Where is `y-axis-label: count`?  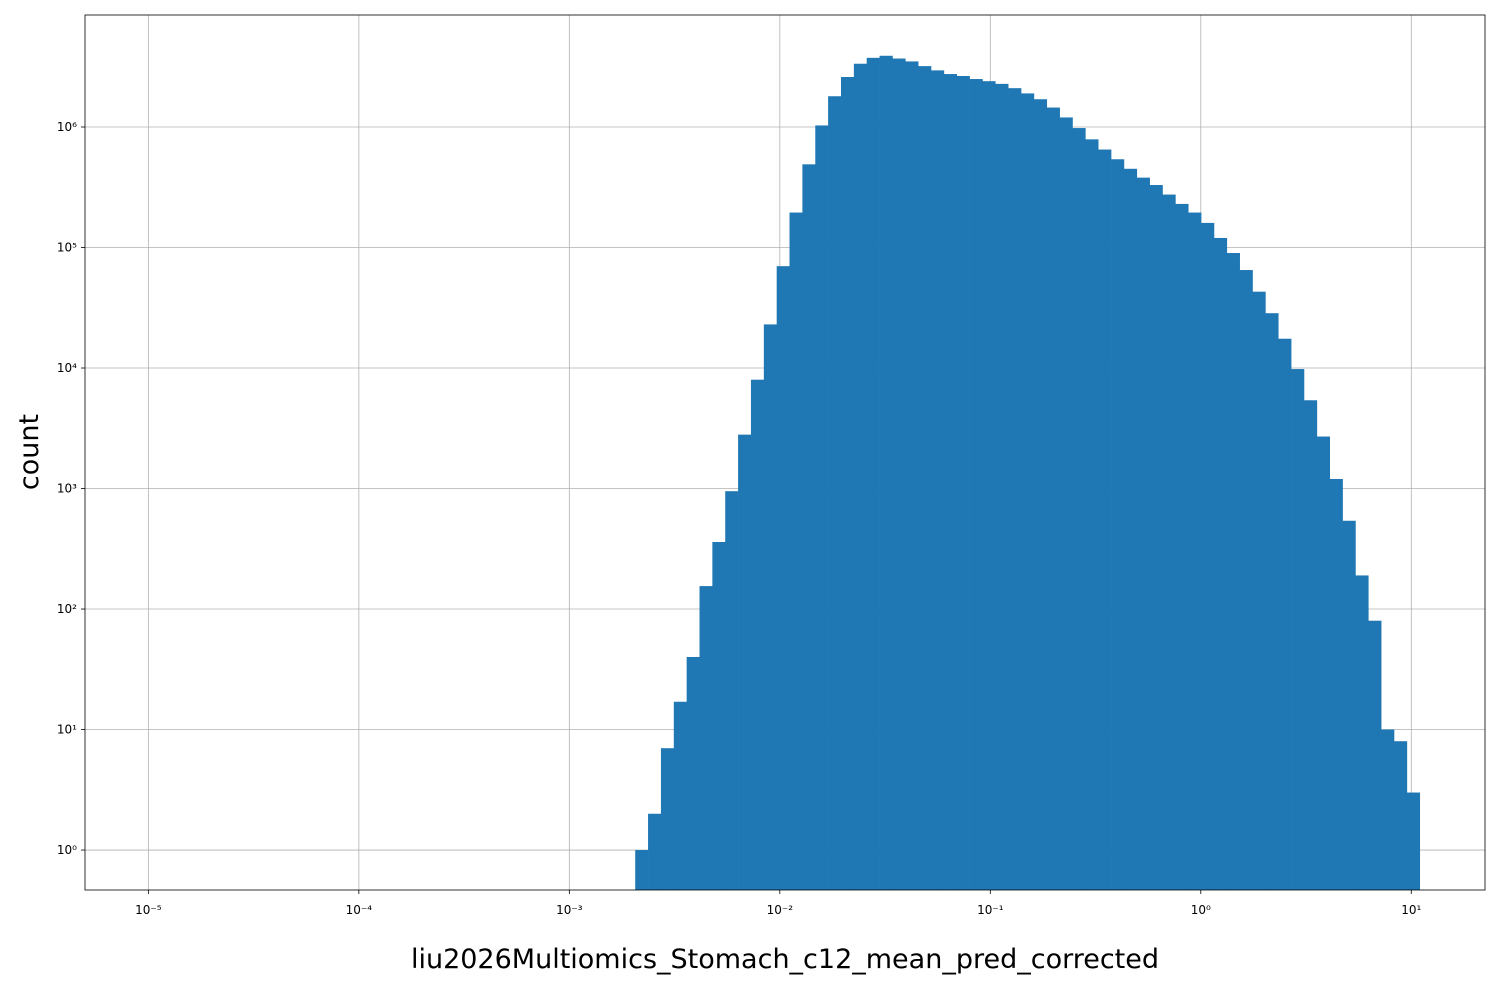 y-axis-label: count is located at coordinates (29, 452).